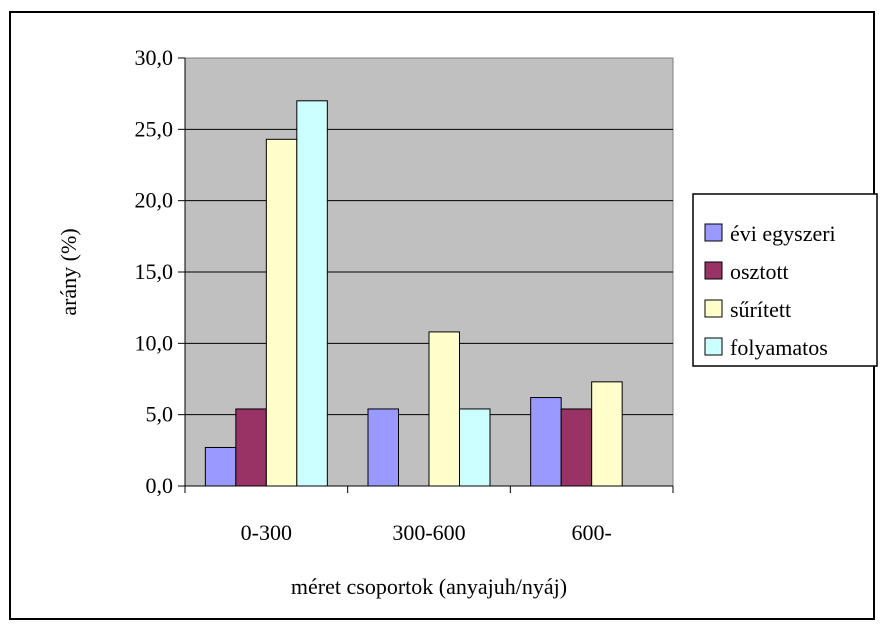  Describe the element at coordinates (154, 200) in the screenshot. I see `y-tick-label: 20,0` at that location.